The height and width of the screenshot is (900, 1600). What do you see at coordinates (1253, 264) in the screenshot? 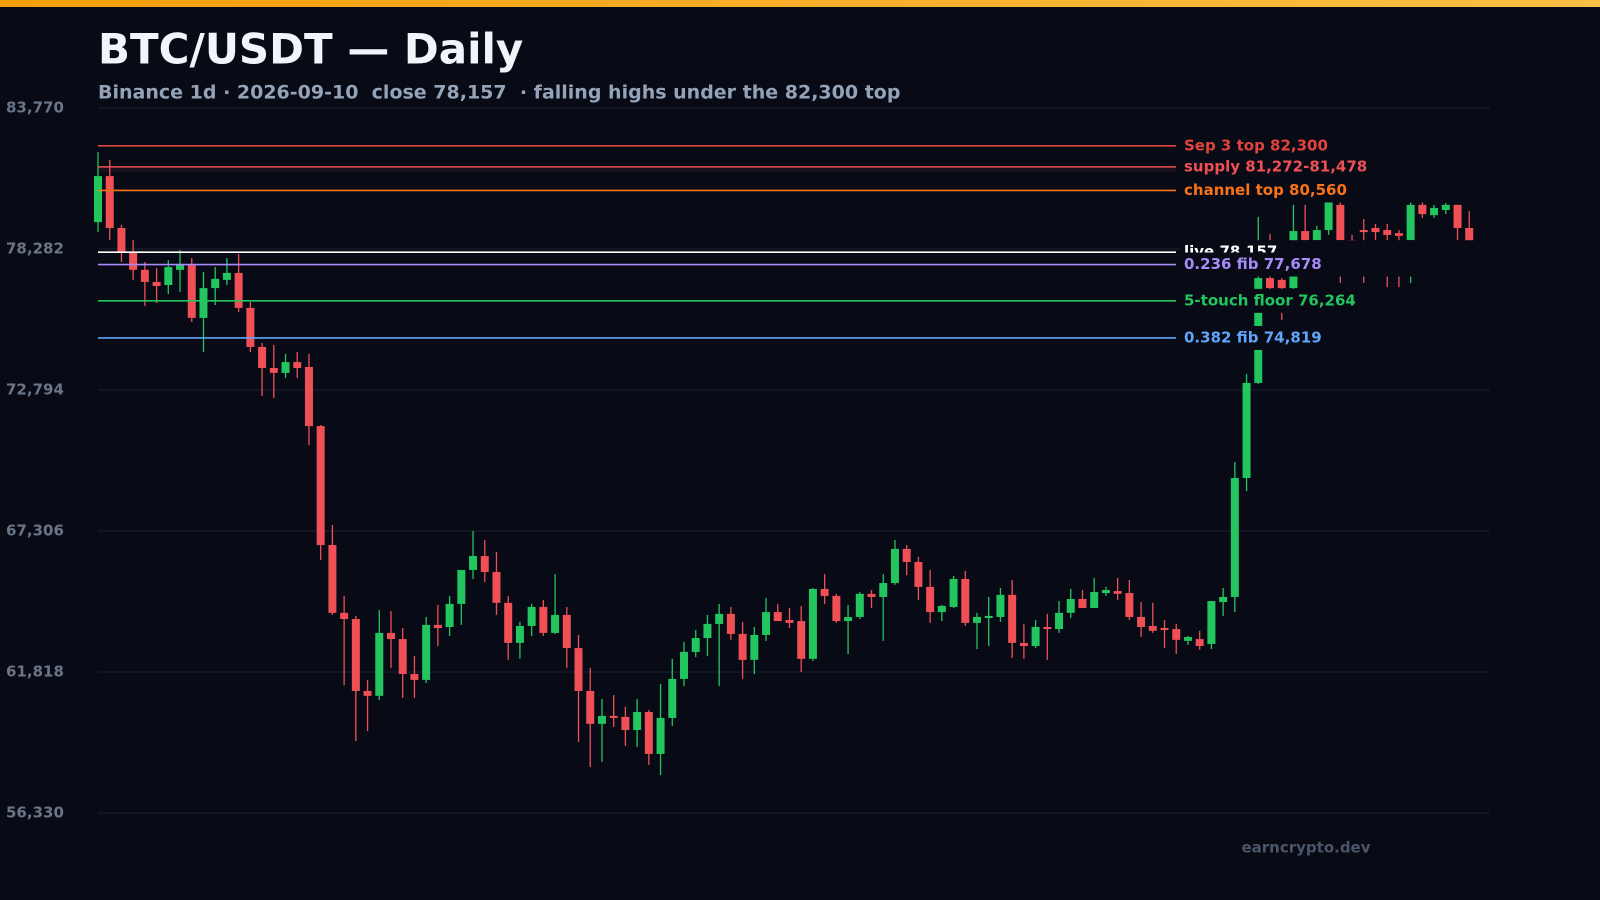
I see `level-label: 0.236 fib 77,678` at bounding box center [1253, 264].